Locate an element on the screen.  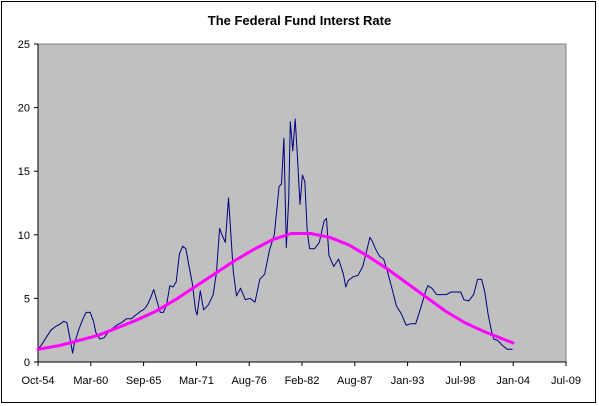
y-tick-label: 0 is located at coordinates (27, 363).